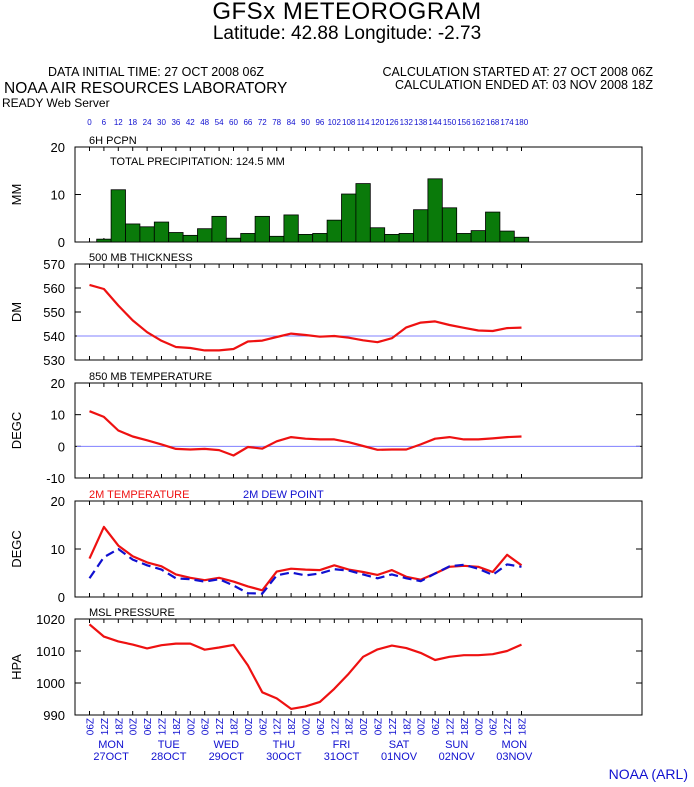 Image resolution: width=694 pixels, height=787 pixels. What do you see at coordinates (132, 122) in the screenshot?
I see `forecast-hour-label: 18` at bounding box center [132, 122].